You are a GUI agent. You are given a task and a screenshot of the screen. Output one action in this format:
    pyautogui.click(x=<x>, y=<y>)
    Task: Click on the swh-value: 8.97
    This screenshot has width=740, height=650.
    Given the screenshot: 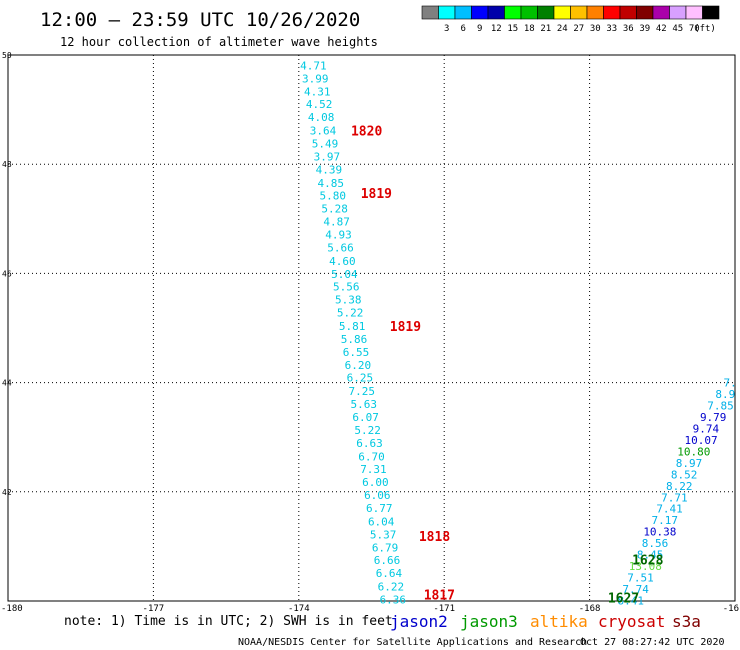 What is the action you would take?
    pyautogui.click(x=689, y=463)
    